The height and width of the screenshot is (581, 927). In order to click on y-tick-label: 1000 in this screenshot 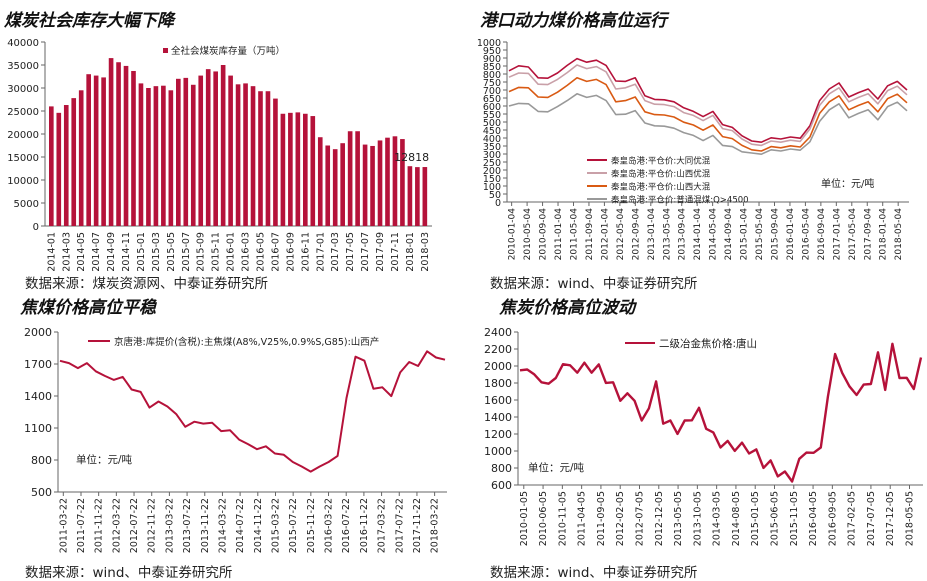, I will do `click(498, 451)`.